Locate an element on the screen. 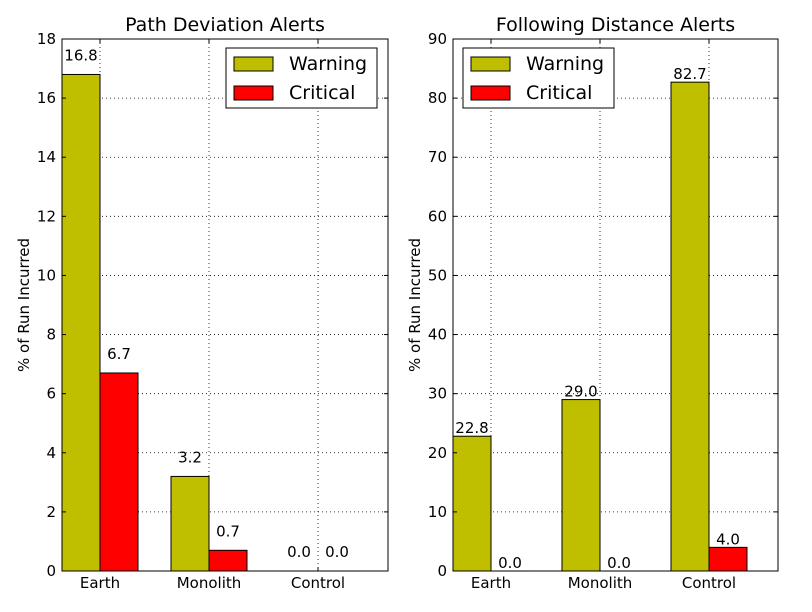 The width and height of the screenshot is (812, 612). y-tick-label: 2 is located at coordinates (51, 512).